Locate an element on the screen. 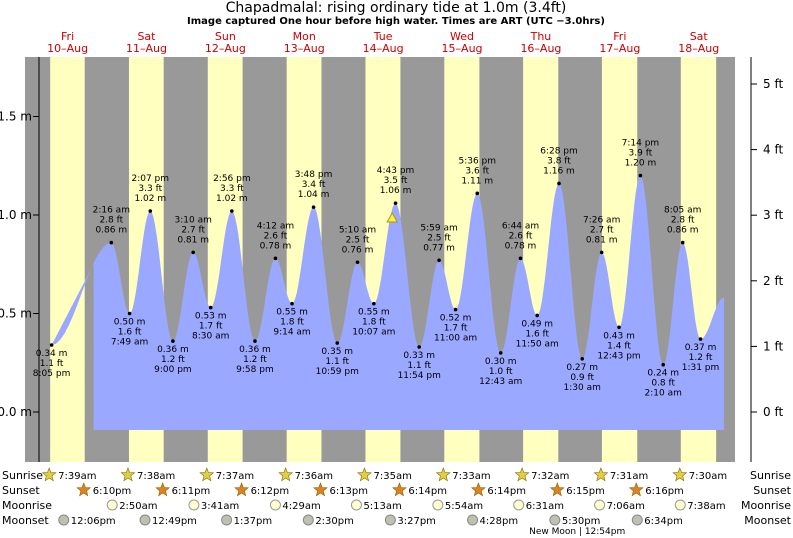  tide-label-text: 12:43 pm is located at coordinates (618, 356).